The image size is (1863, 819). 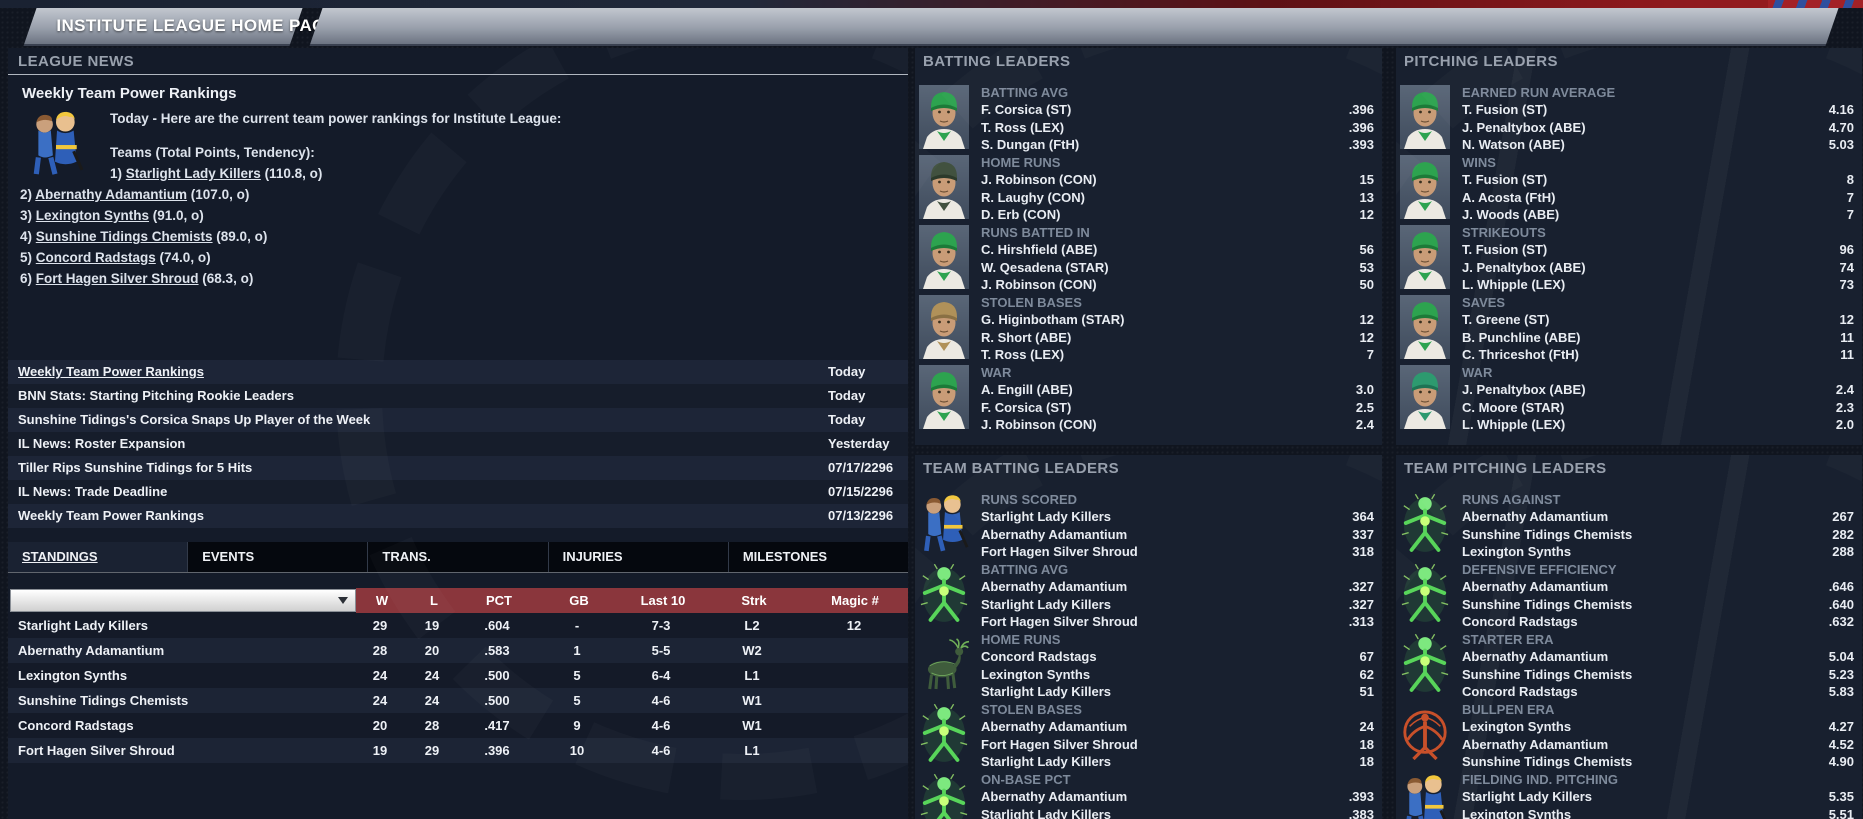 What do you see at coordinates (1177, 761) in the screenshot?
I see `leader-row: Starlight Lady Killers 18` at bounding box center [1177, 761].